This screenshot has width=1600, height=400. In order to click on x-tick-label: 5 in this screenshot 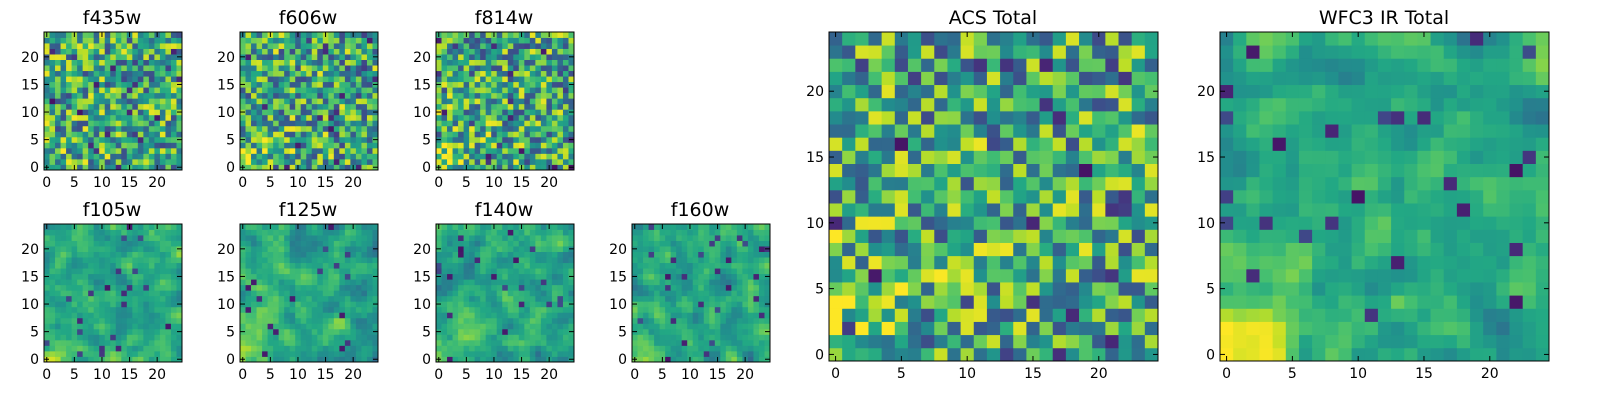, I will do `click(74, 183)`.